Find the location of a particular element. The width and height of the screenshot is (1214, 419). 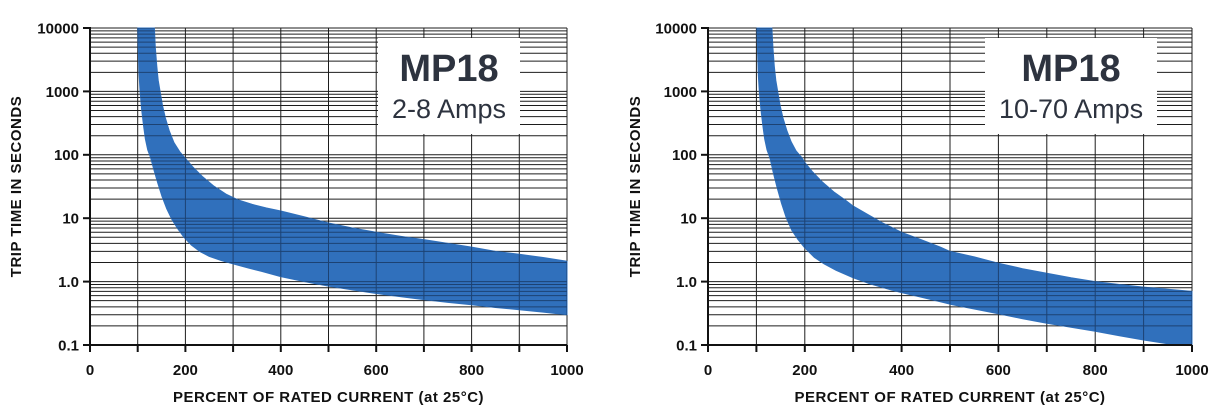

chart-label-box-2-8-amps: MP18 2-8 Amps is located at coordinates (449, 86).